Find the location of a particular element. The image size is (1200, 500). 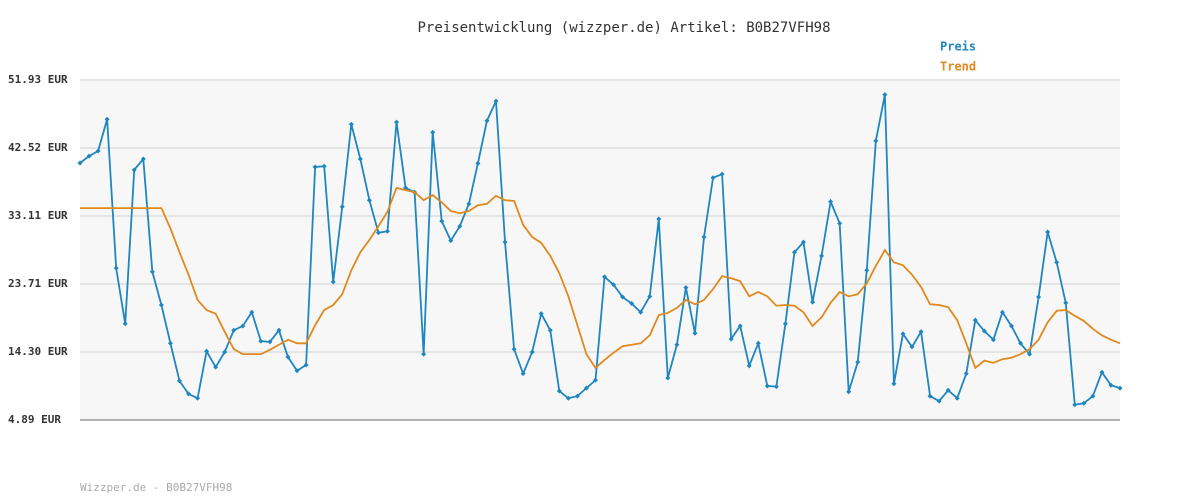

footer: Wizzper.de - B0B27VFH98 is located at coordinates (156, 487).